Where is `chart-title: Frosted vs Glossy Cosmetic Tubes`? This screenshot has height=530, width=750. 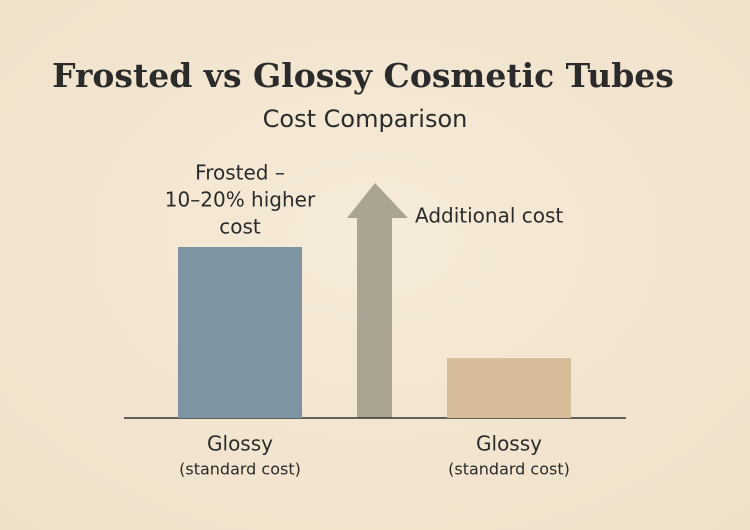 chart-title: Frosted vs Glossy Cosmetic Tubes is located at coordinates (363, 75).